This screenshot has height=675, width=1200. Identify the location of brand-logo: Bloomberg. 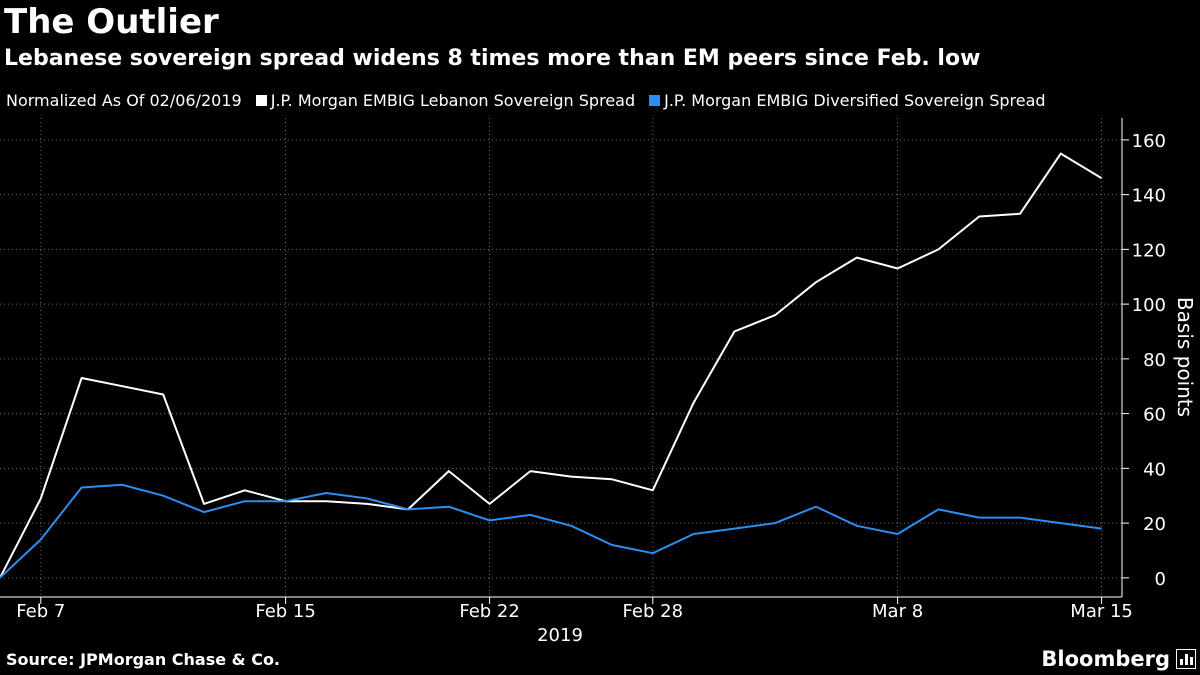
(1118, 659).